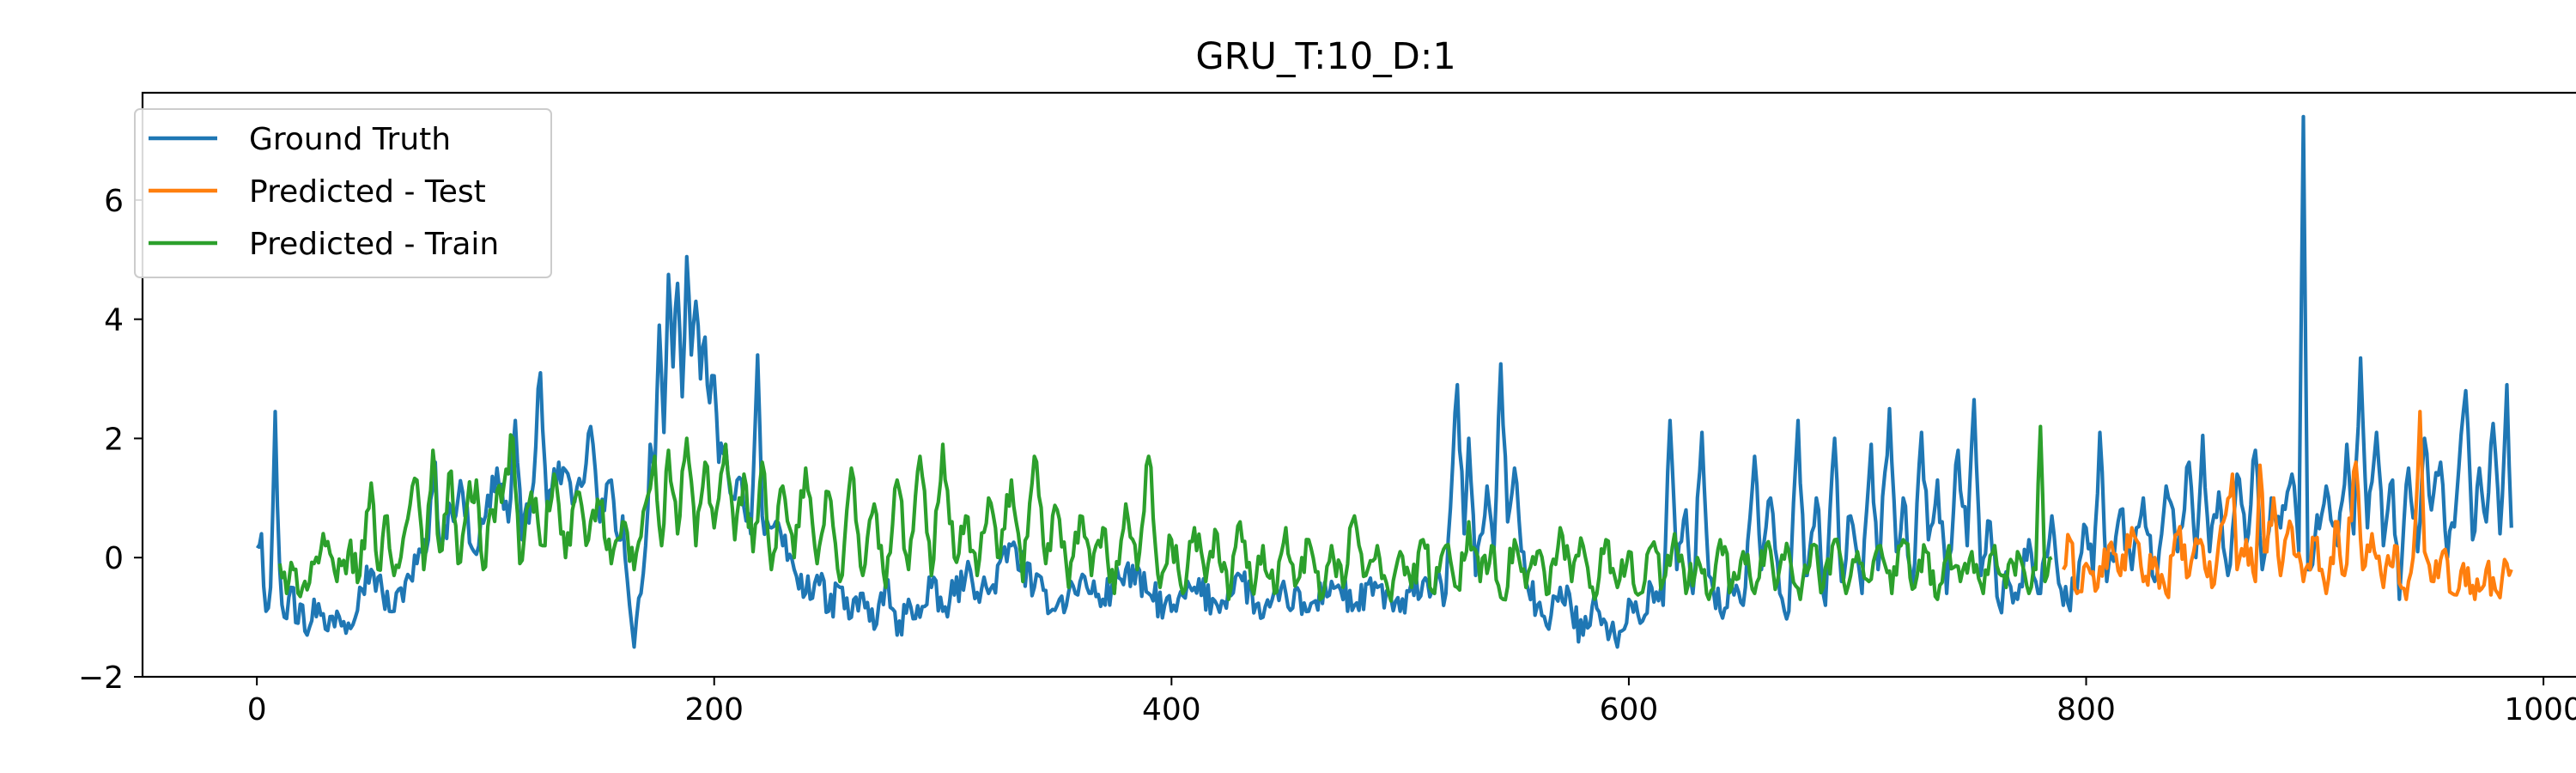  What do you see at coordinates (257, 709) in the screenshot?
I see `x-tick-label: 0` at bounding box center [257, 709].